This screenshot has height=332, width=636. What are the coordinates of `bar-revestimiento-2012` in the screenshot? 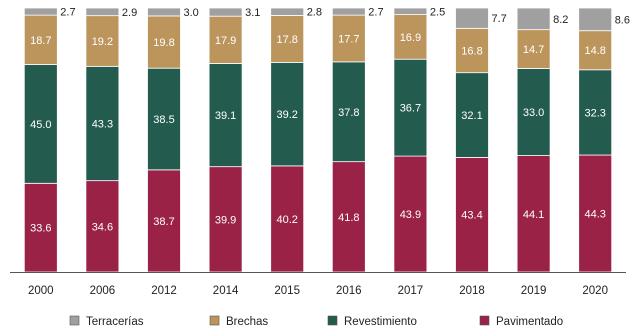 It's located at (164, 119).